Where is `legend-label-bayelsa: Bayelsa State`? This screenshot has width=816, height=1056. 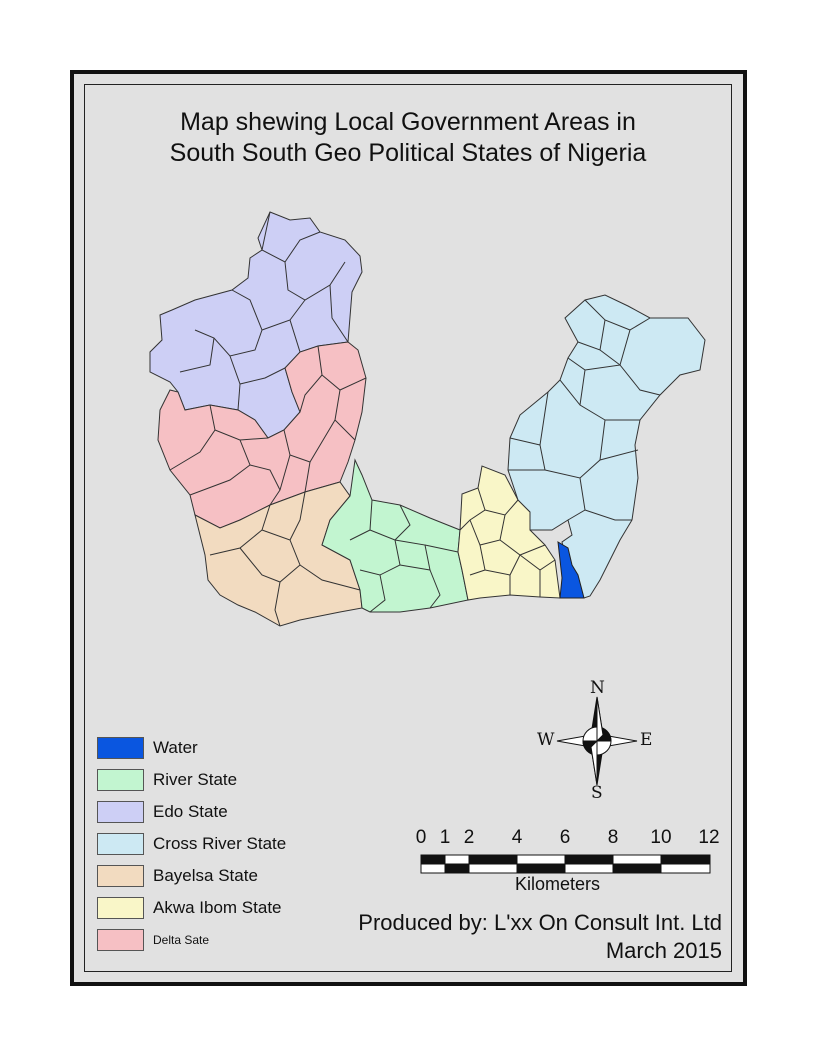 legend-label-bayelsa: Bayelsa State is located at coordinates (205, 875).